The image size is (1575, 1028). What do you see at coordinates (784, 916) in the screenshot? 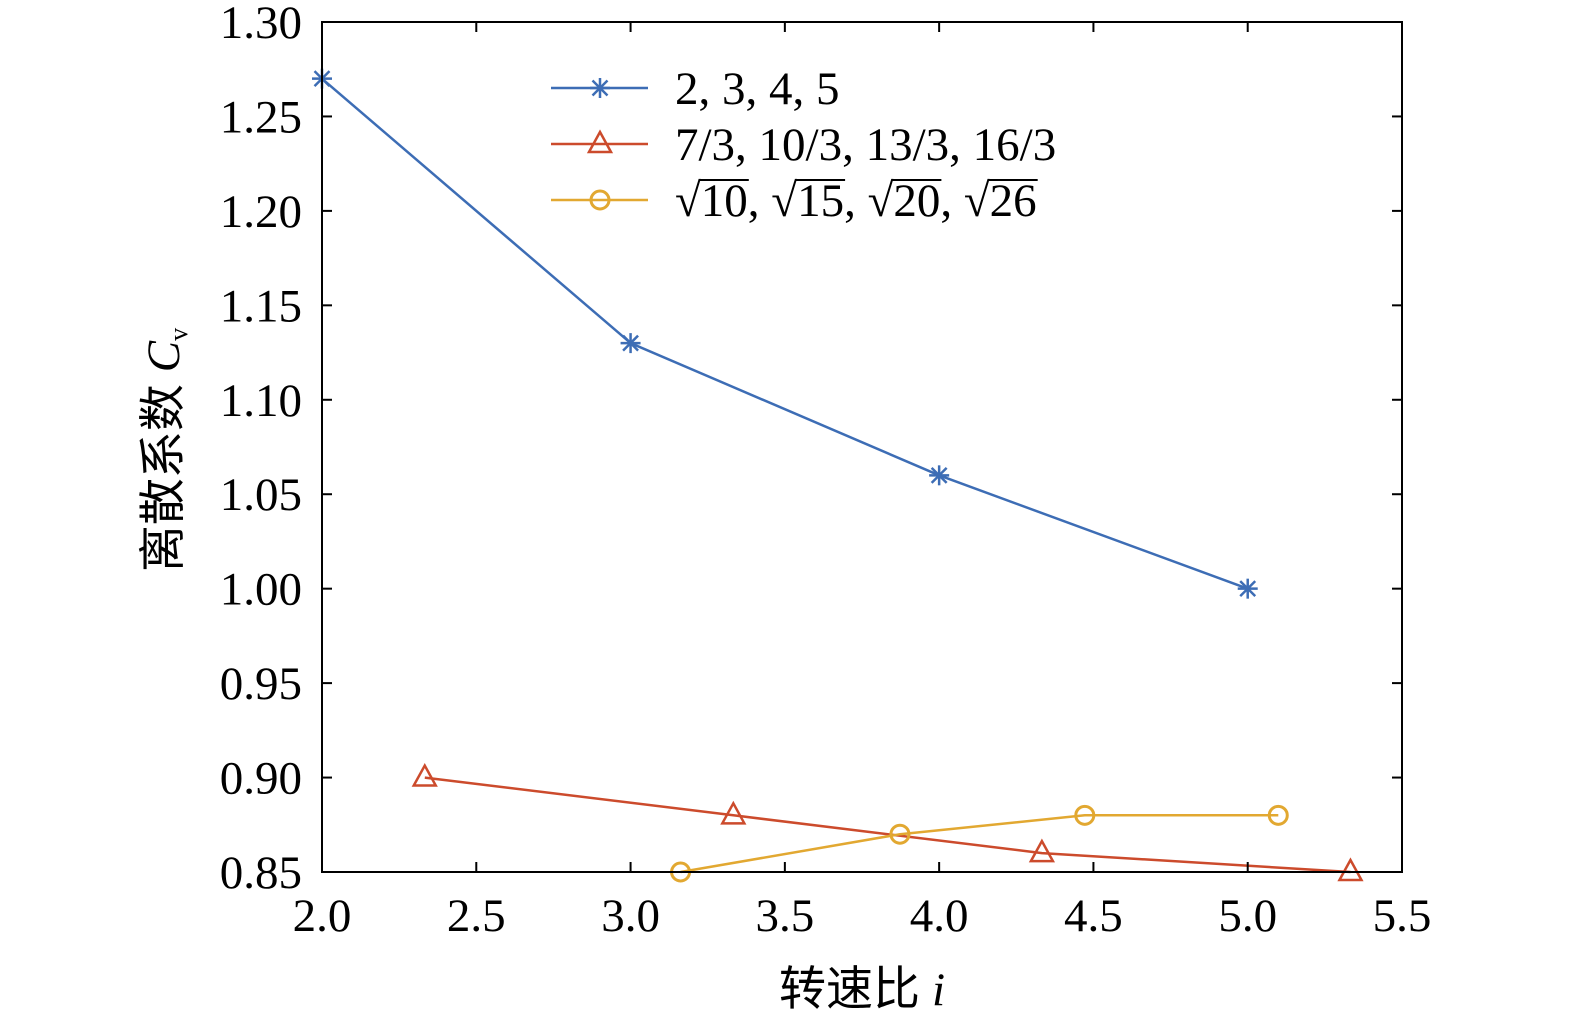
I see `x-tick-label: 3.5` at bounding box center [784, 916].